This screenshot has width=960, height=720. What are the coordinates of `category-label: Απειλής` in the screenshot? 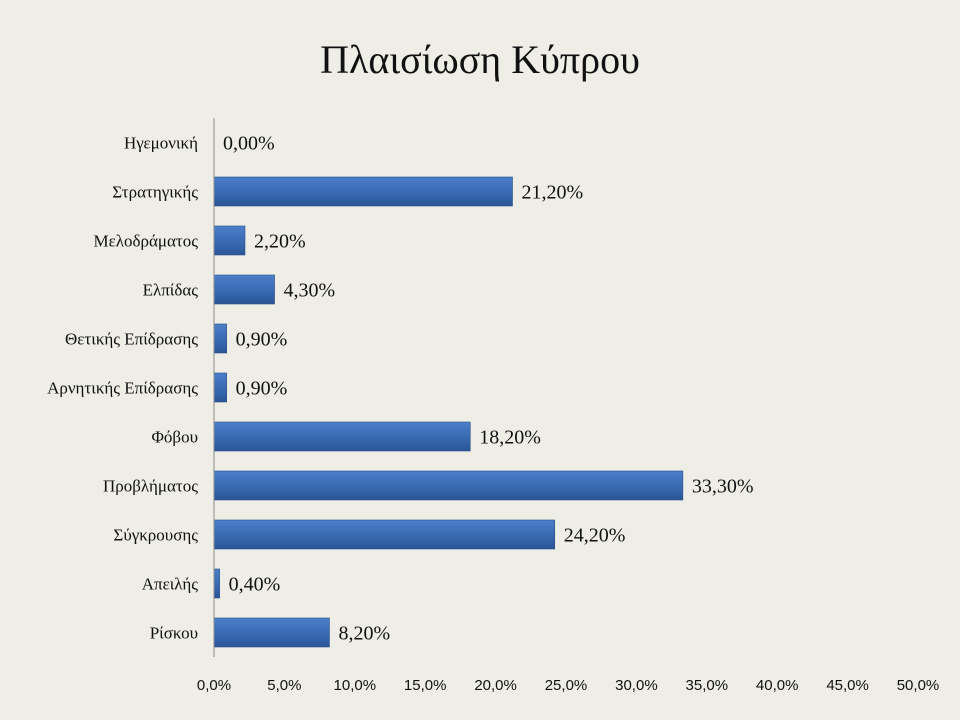 It's located at (170, 584).